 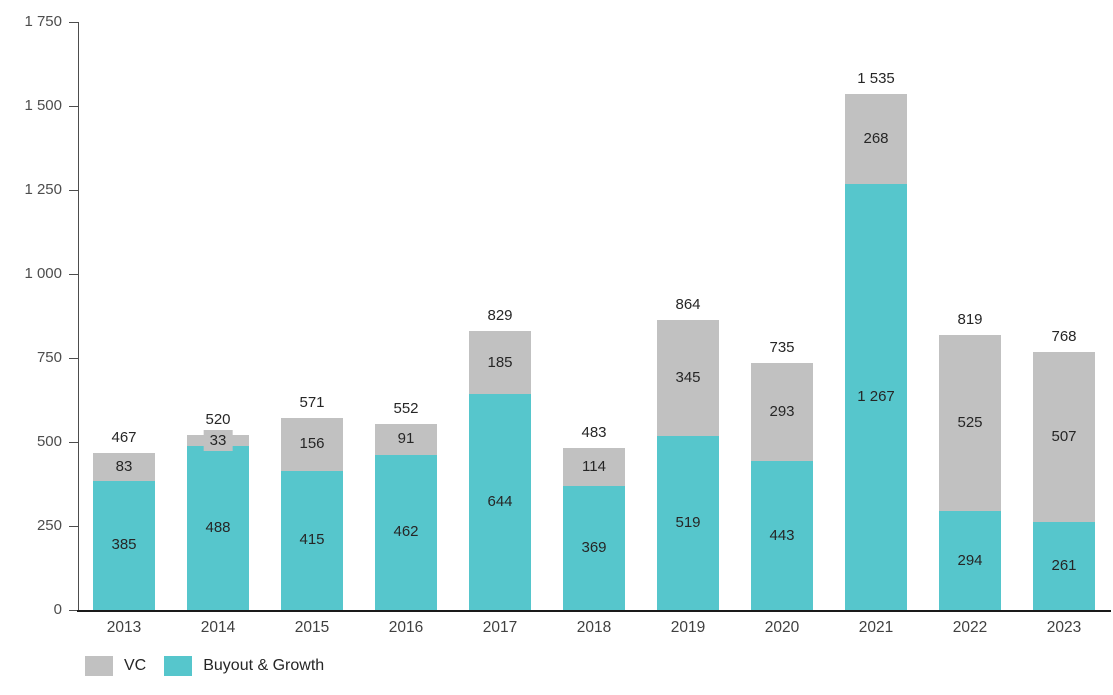 I want to click on bar-segment-label: 462, so click(x=406, y=532).